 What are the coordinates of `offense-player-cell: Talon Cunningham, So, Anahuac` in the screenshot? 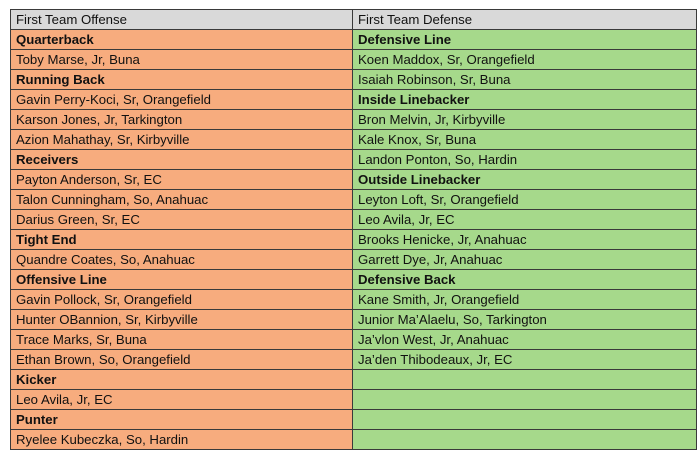 It's located at (181, 199).